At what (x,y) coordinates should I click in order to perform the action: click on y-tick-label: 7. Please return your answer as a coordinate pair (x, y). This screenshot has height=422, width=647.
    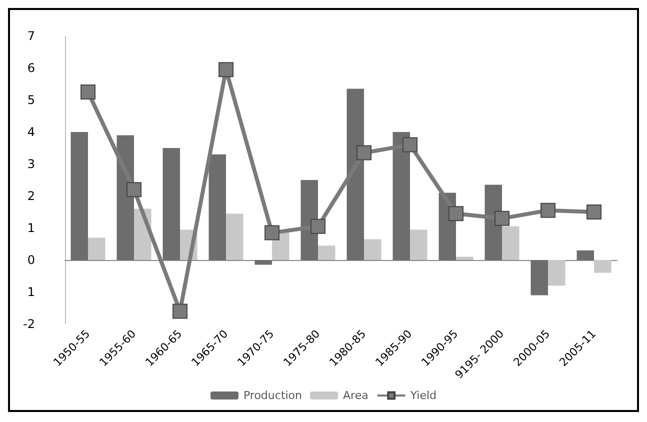
    Looking at the image, I should click on (31, 36).